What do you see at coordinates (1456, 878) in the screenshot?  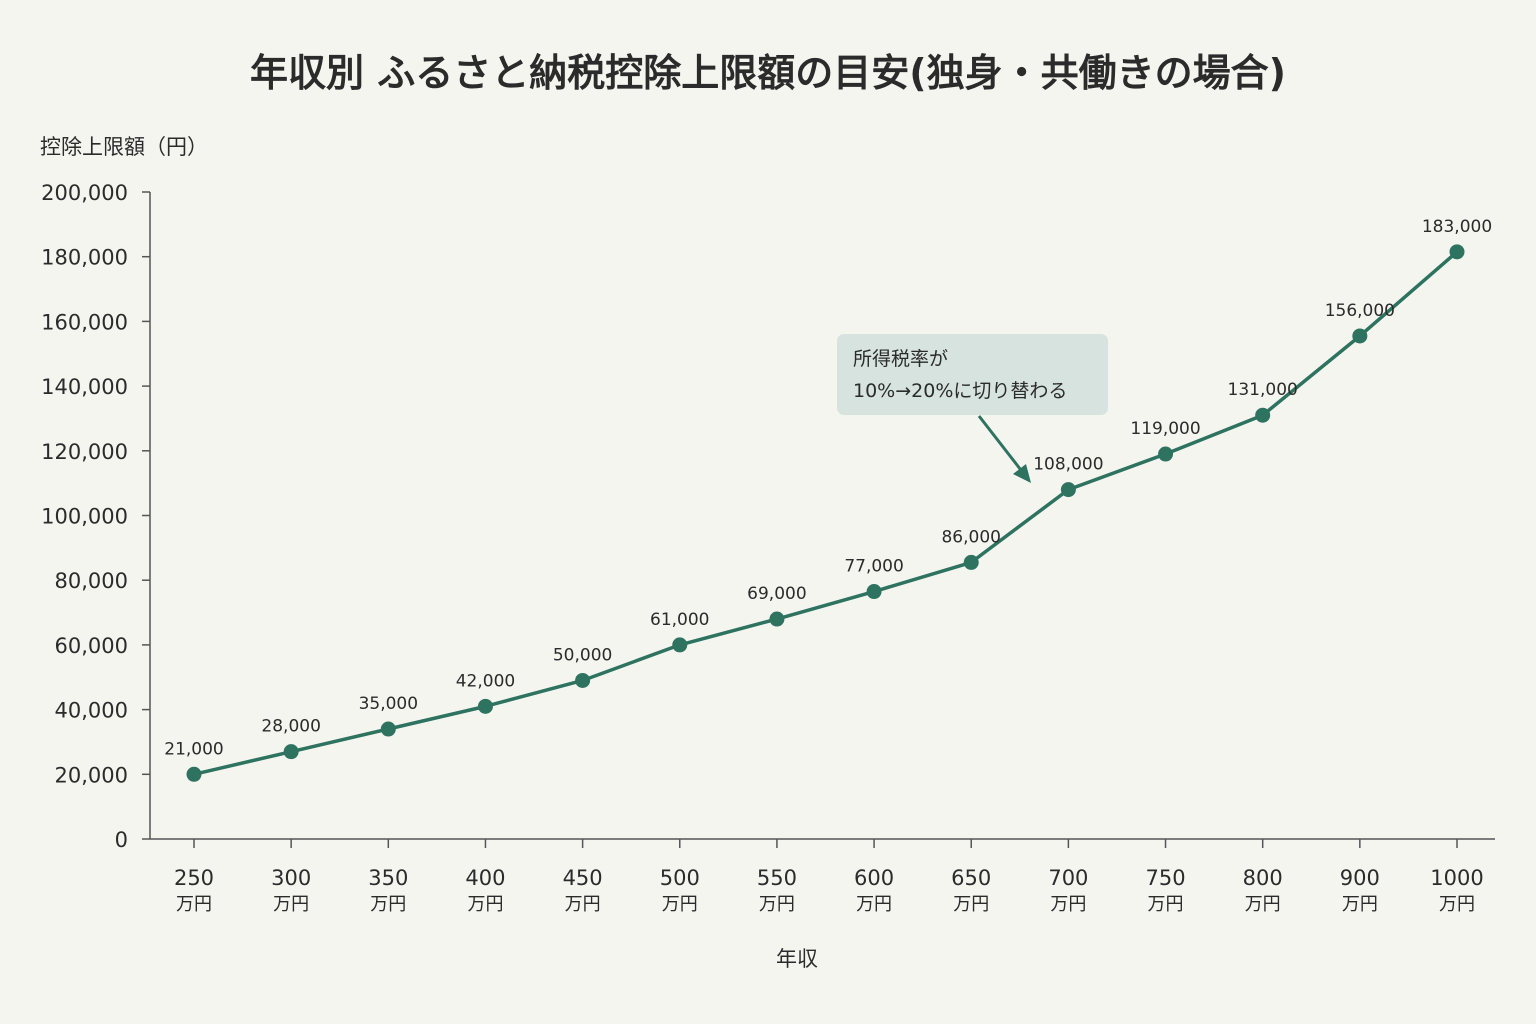 I see `x-tick-label: 1000` at bounding box center [1456, 878].